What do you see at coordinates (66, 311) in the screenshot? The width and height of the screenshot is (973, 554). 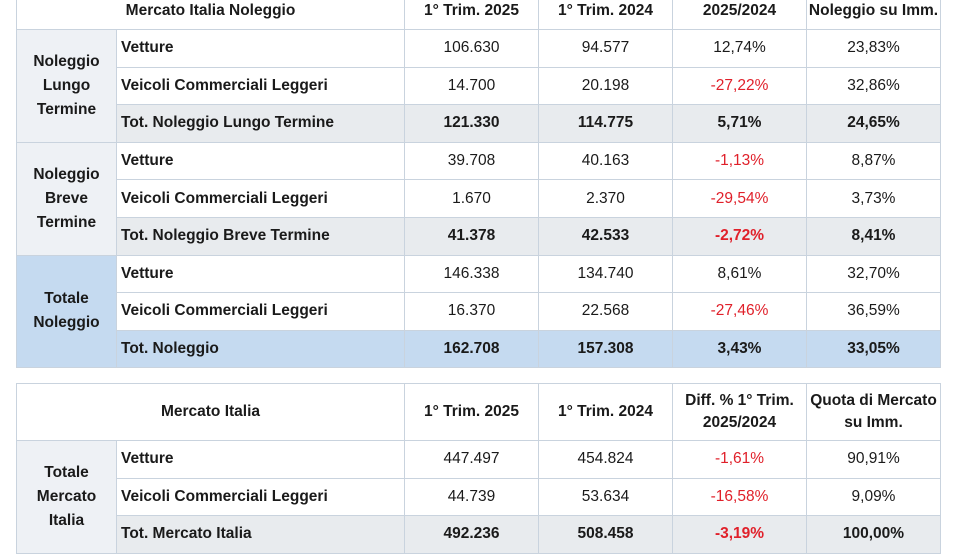 I see `group-label: Totale Noleggio` at bounding box center [66, 311].